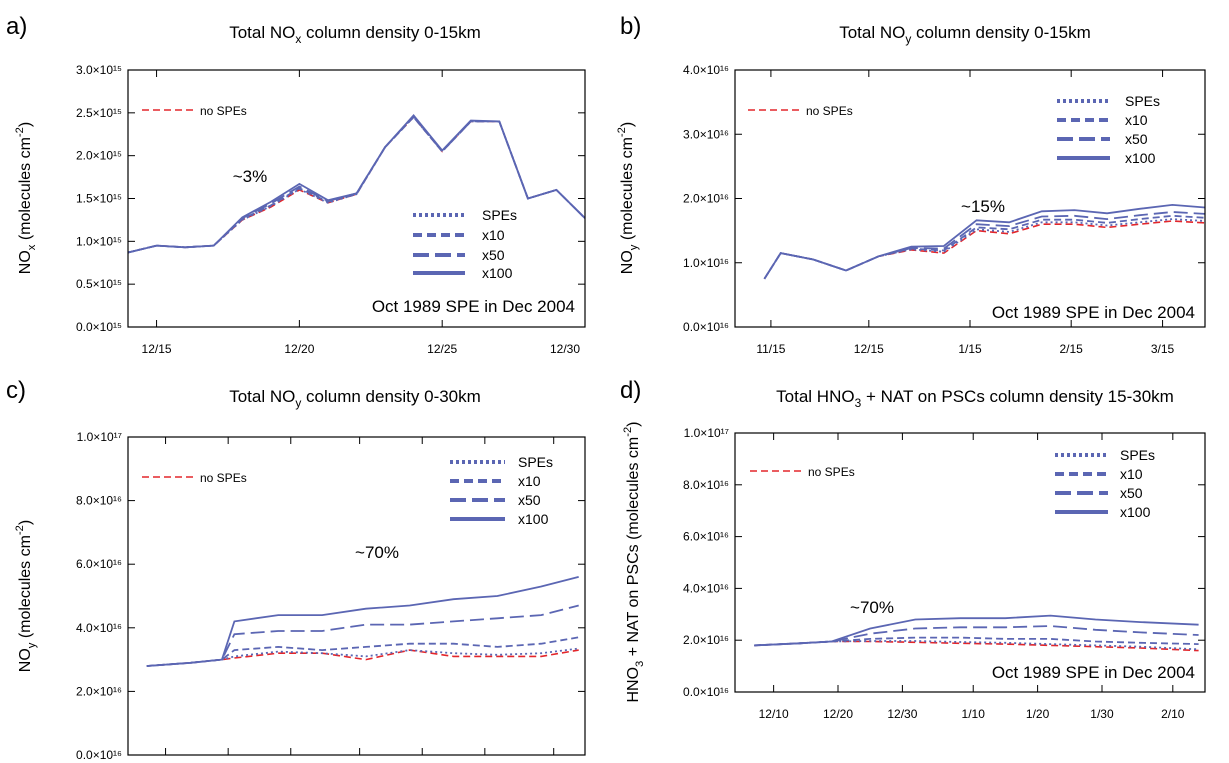 The height and width of the screenshot is (763, 1229). I want to click on y-tick-label: 1.0×10¹⁵, so click(99, 241).